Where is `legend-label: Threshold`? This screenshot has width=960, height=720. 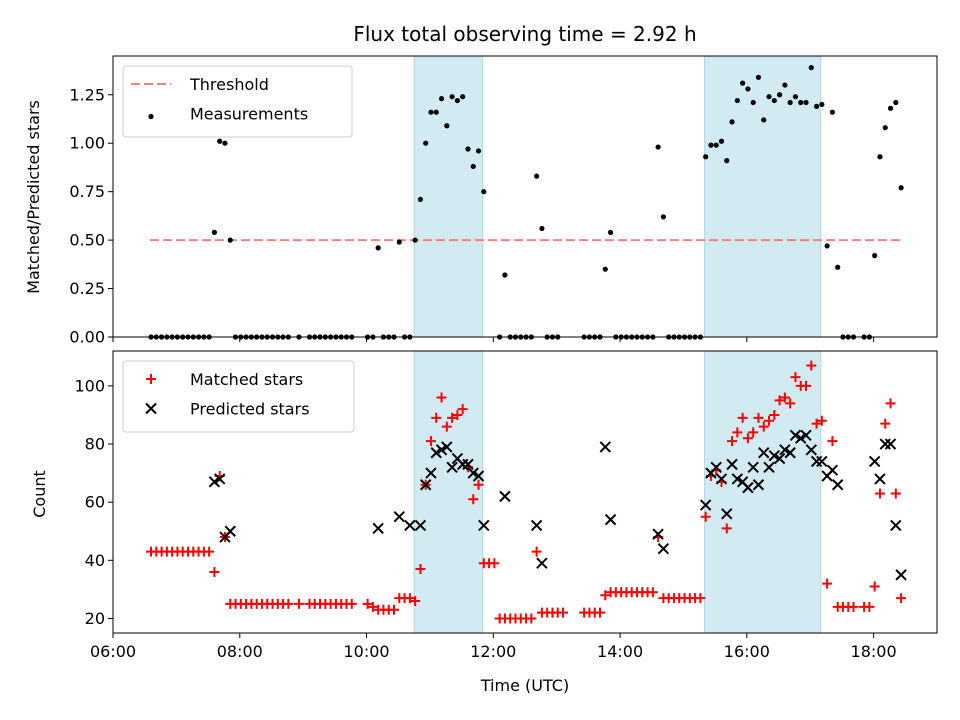
legend-label: Threshold is located at coordinates (229, 84).